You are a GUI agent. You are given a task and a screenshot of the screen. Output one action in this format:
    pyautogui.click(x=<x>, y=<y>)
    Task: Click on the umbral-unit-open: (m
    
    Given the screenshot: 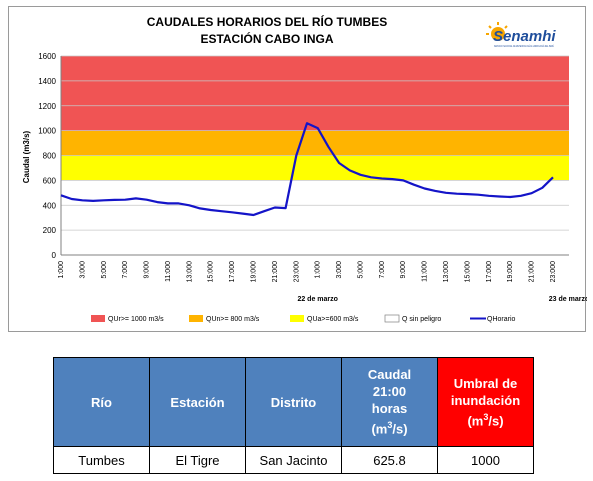 What is the action you would take?
    pyautogui.click(x=475, y=421)
    